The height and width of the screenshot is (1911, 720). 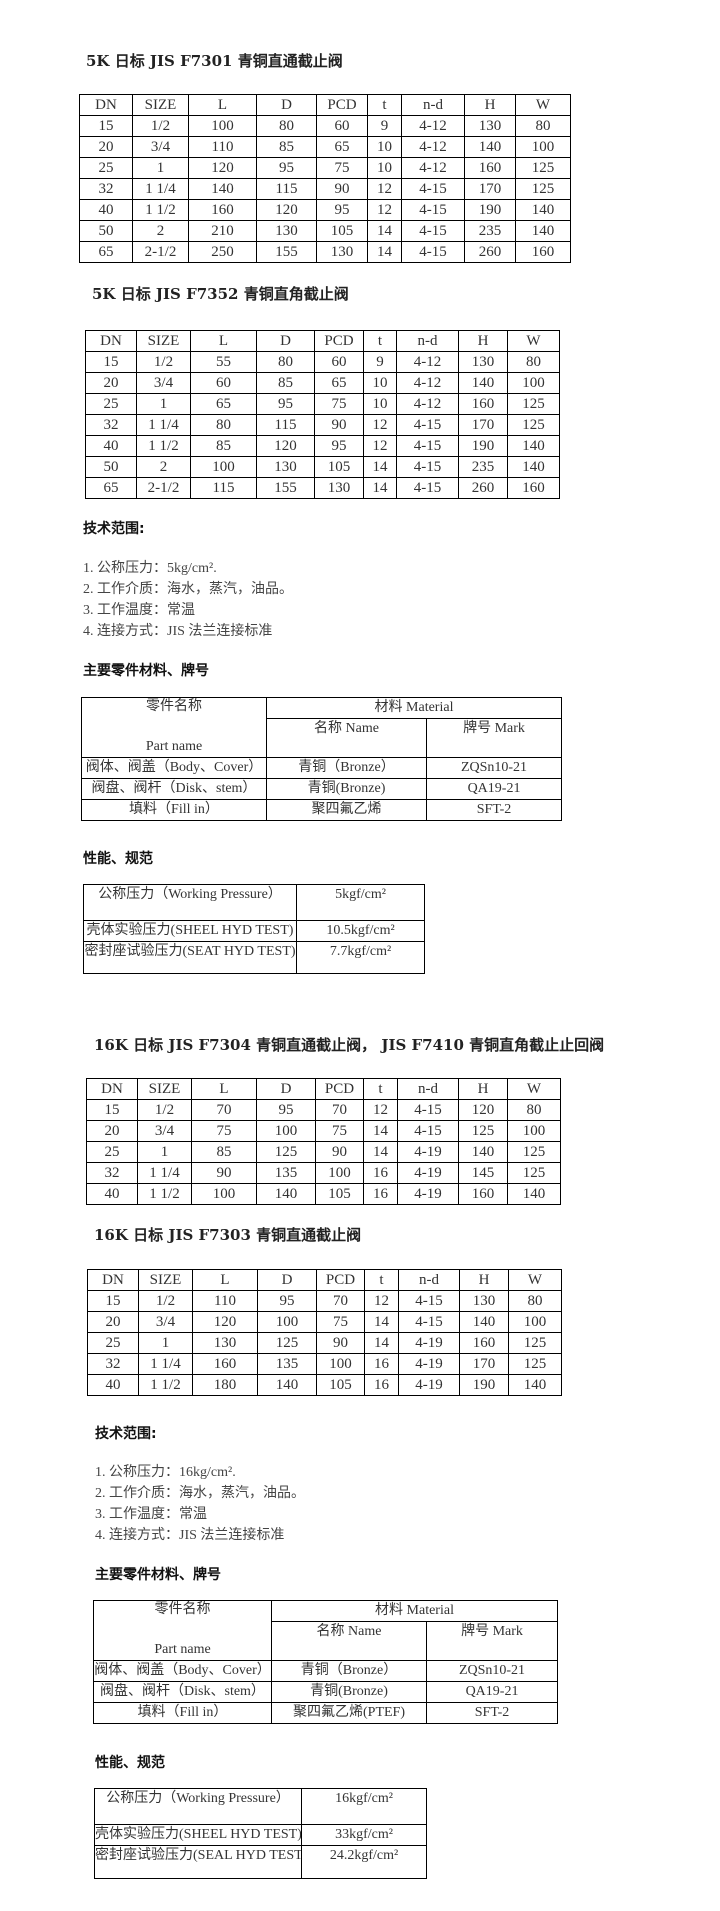 I want to click on material-header: 材料 Material, so click(x=414, y=1611).